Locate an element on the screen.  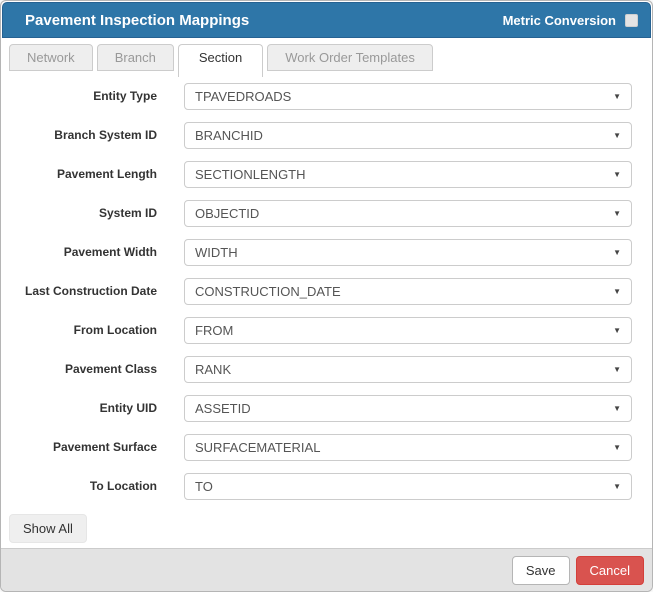
select-wrapper: WIDTH ▼ is located at coordinates (408, 252).